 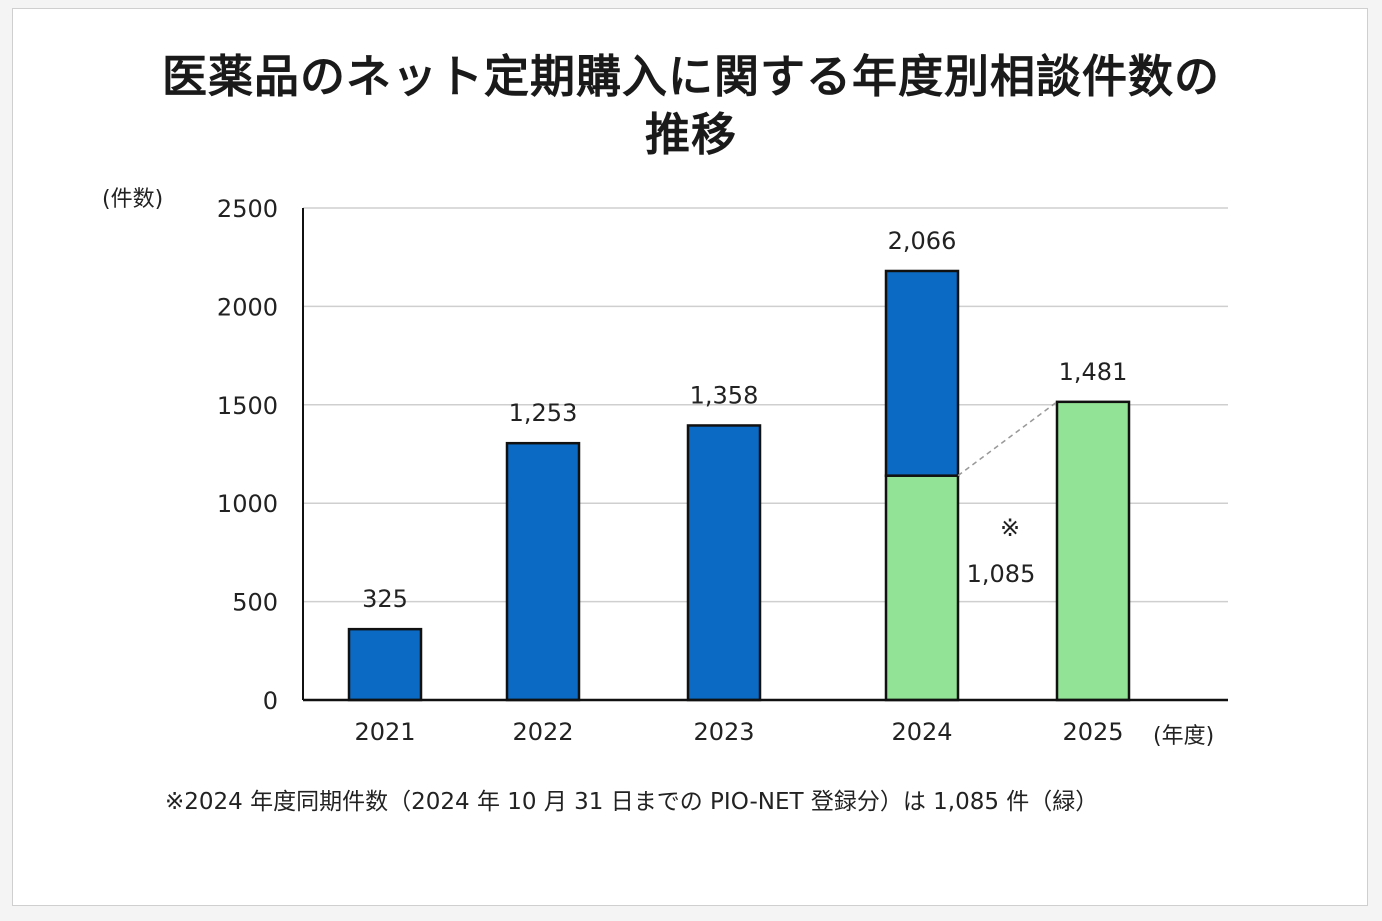 I want to click on y-axis-label: (件数), so click(x=132, y=199).